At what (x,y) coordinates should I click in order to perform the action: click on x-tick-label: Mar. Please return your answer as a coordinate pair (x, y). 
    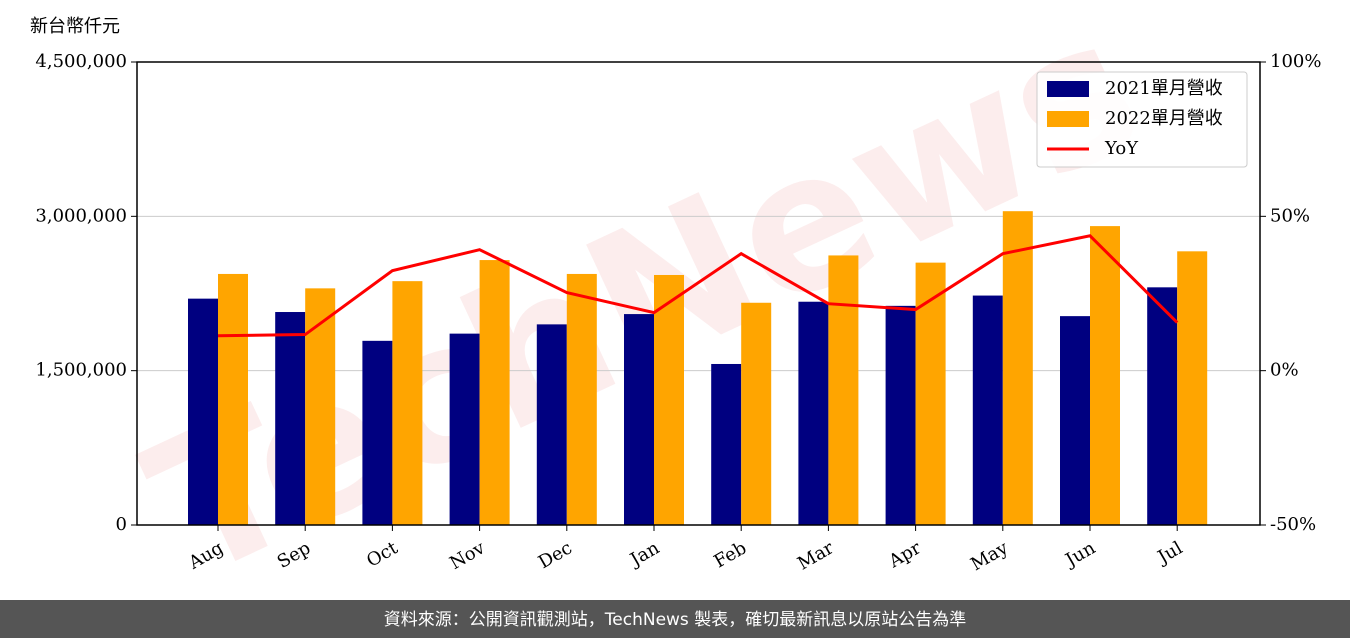
    Looking at the image, I should click on (816, 555).